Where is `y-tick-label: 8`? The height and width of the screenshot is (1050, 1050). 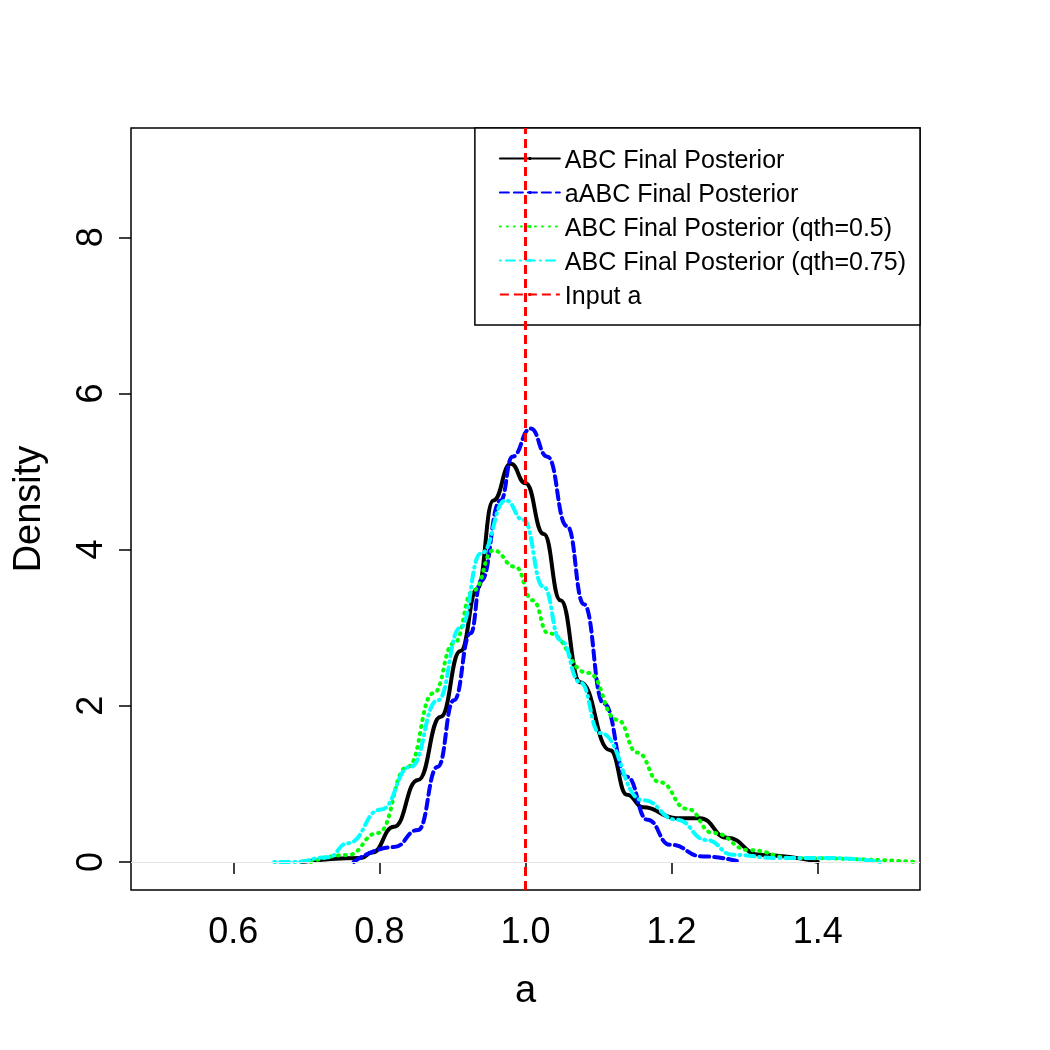 y-tick-label: 8 is located at coordinates (89, 237).